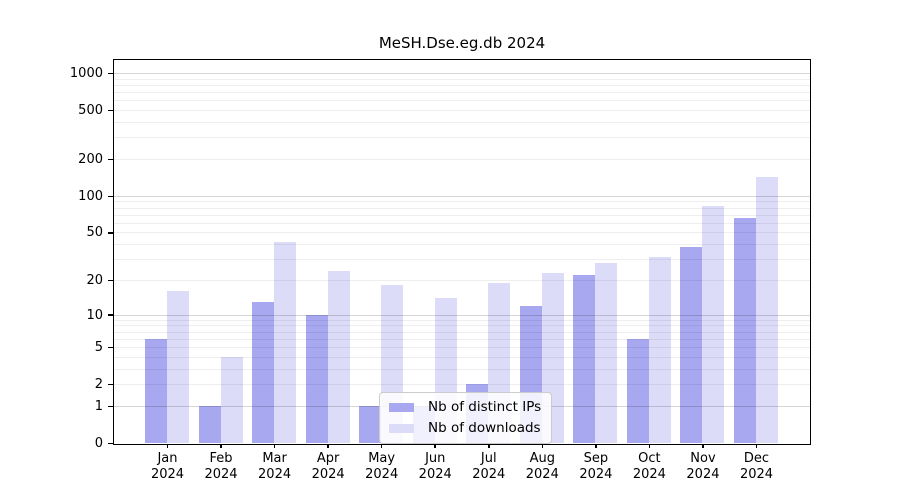  I want to click on legend-label: Nb of downloads, so click(484, 428).